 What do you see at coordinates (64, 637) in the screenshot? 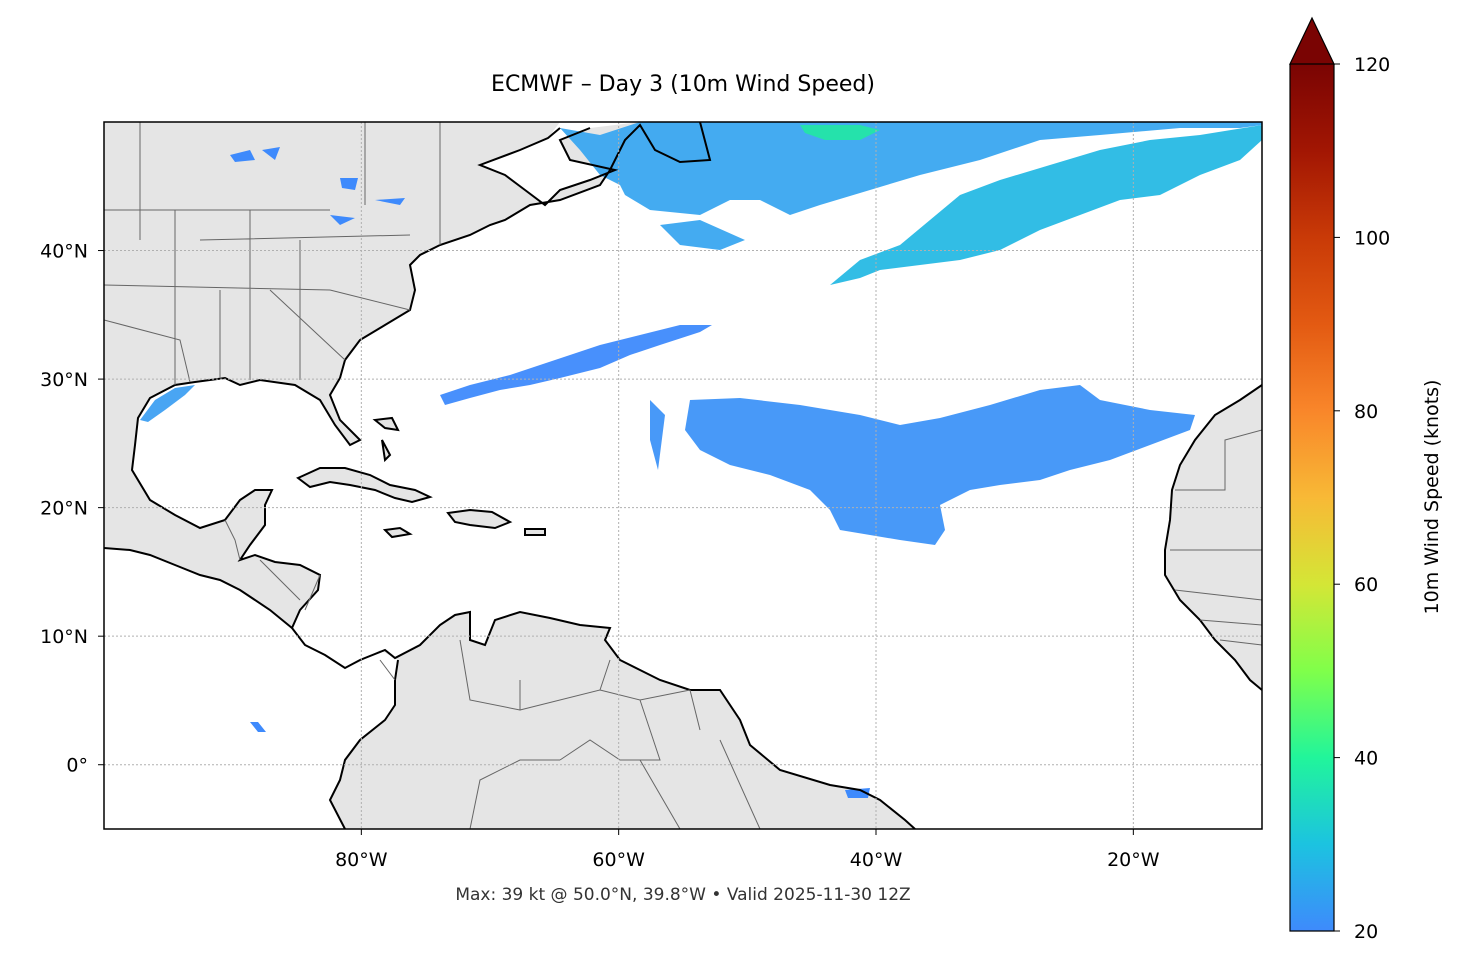
I see `lat-tick-label: 10°N` at bounding box center [64, 637].